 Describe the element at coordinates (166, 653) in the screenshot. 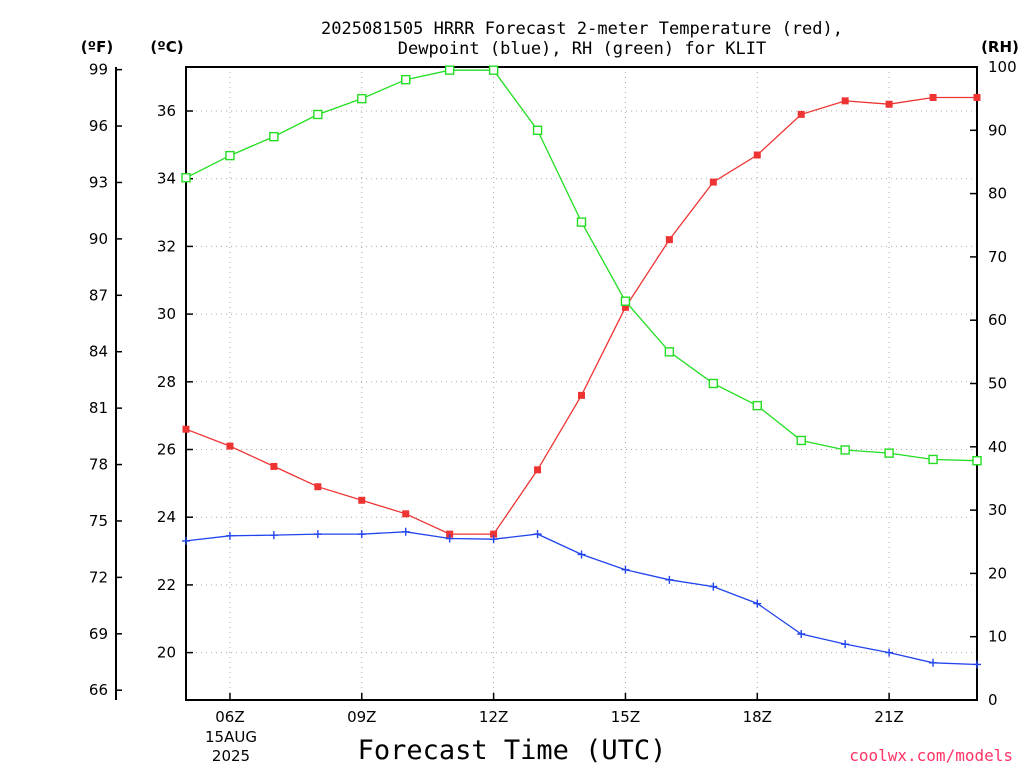

I see `celsius-tick-label: 20` at that location.